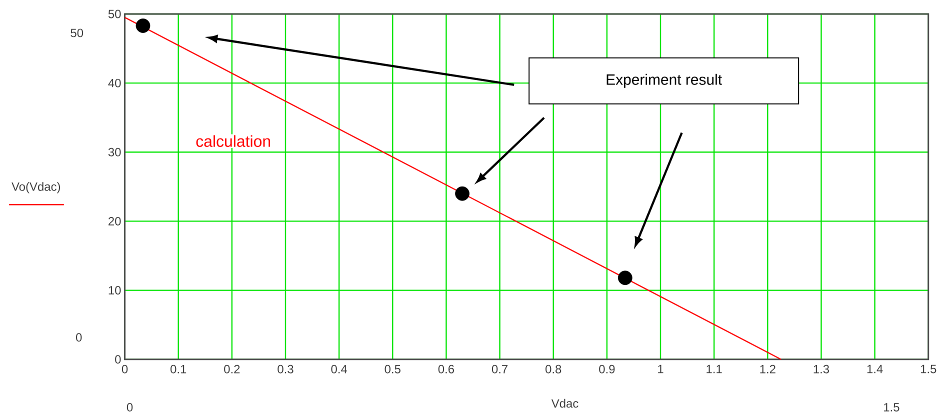 This screenshot has height=415, width=940. Describe the element at coordinates (286, 369) in the screenshot. I see `x-tick-label: 0.3` at that location.